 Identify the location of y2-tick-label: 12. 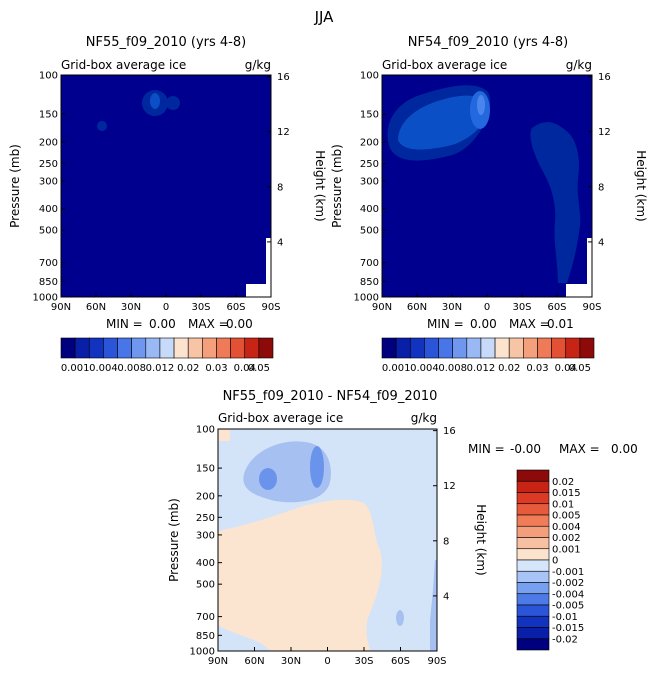
(449, 486).